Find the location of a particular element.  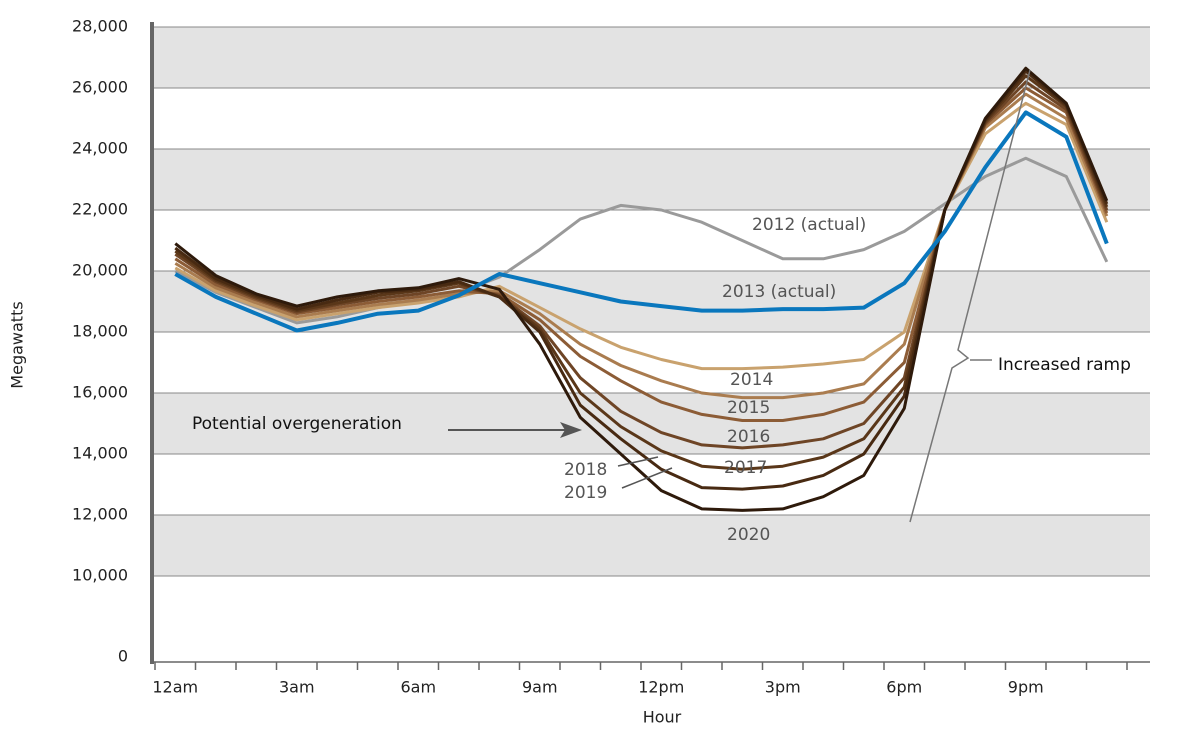

series-label: 2012 (actual) is located at coordinates (809, 225).